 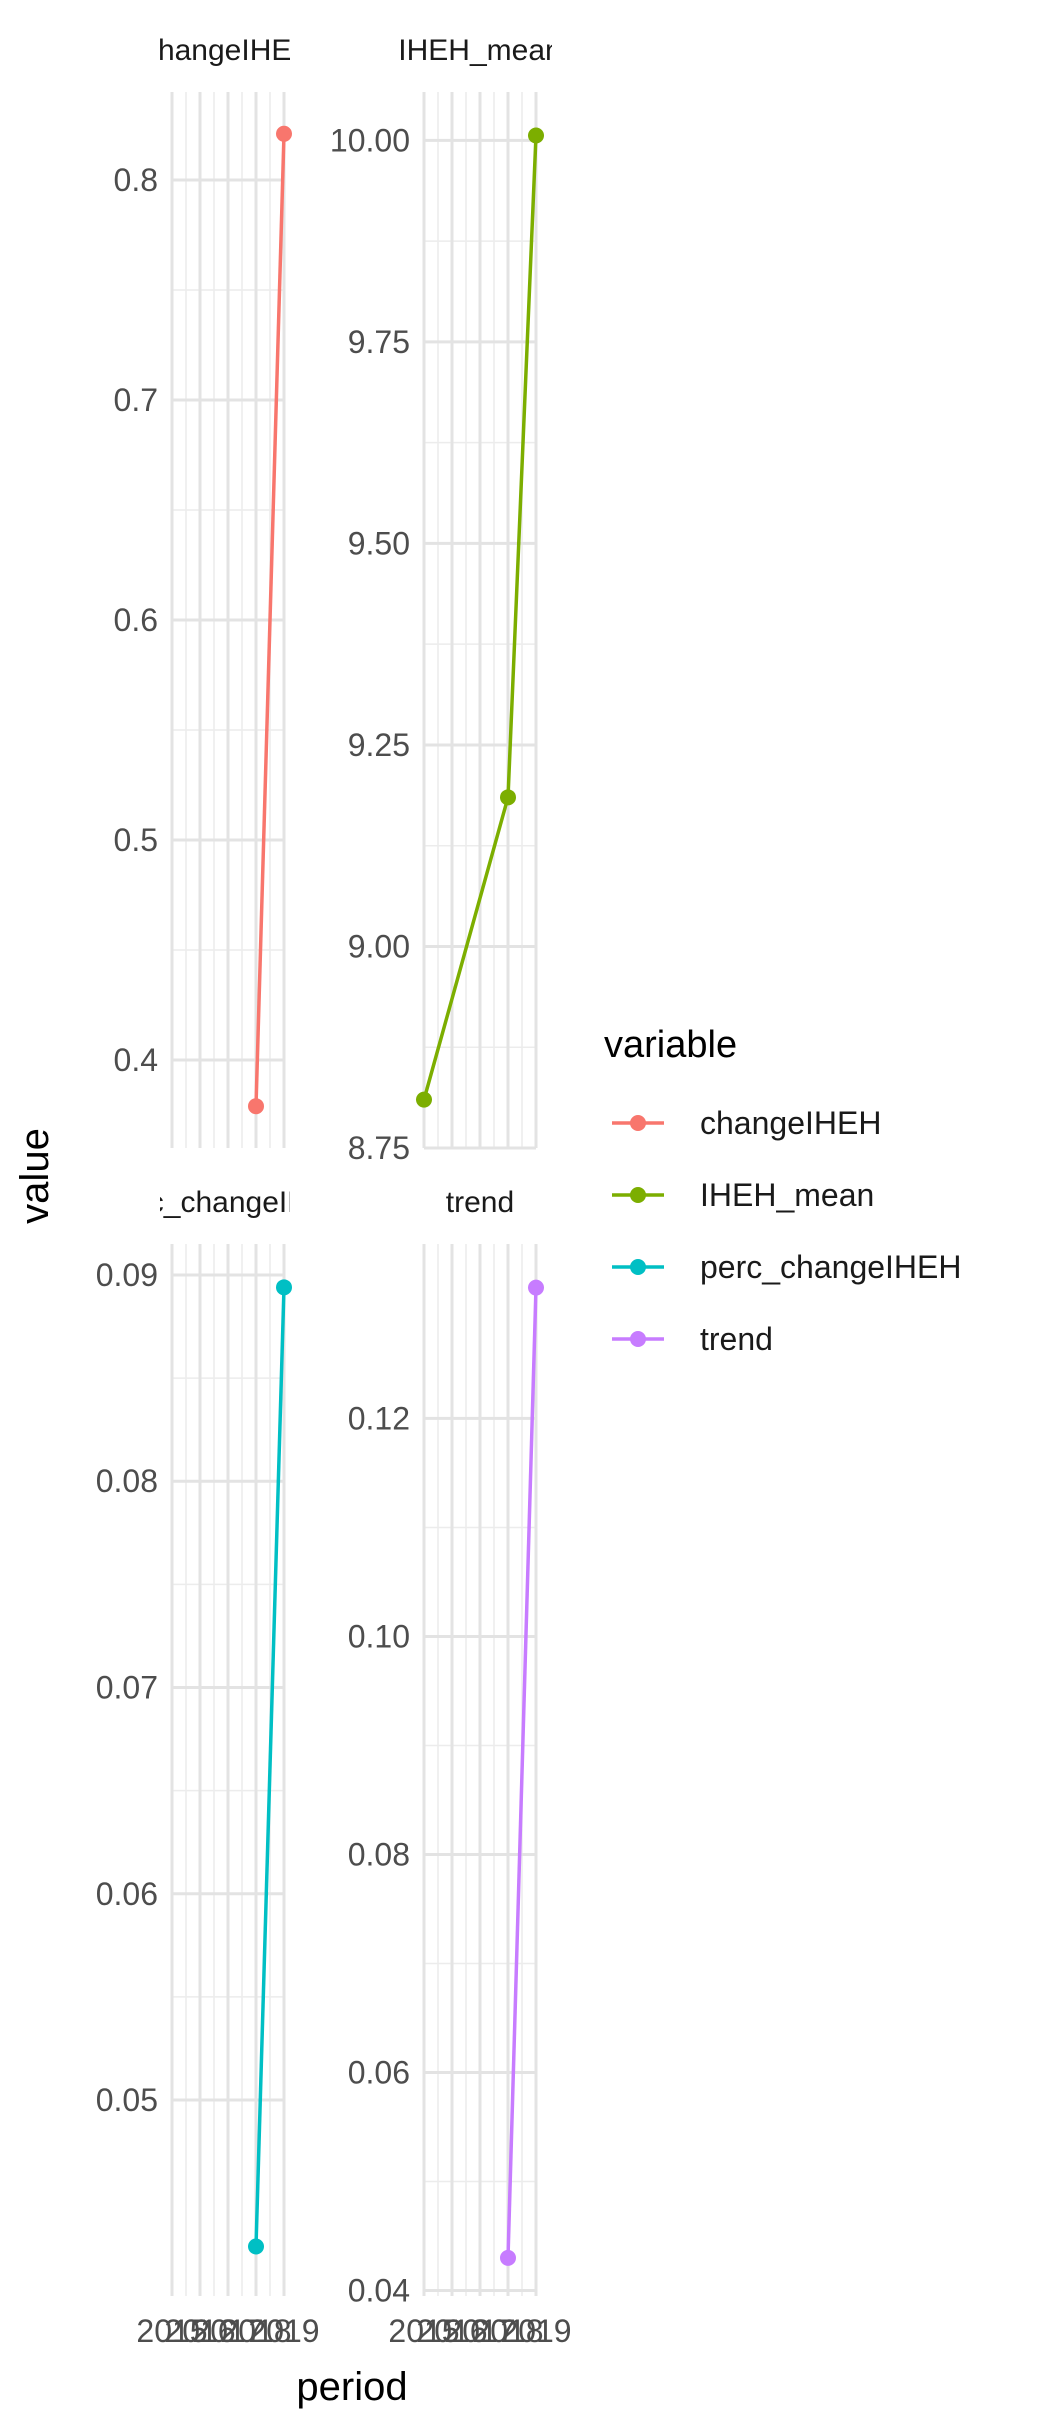 What do you see at coordinates (35, 1176) in the screenshot?
I see `y-axis-title: value` at bounding box center [35, 1176].